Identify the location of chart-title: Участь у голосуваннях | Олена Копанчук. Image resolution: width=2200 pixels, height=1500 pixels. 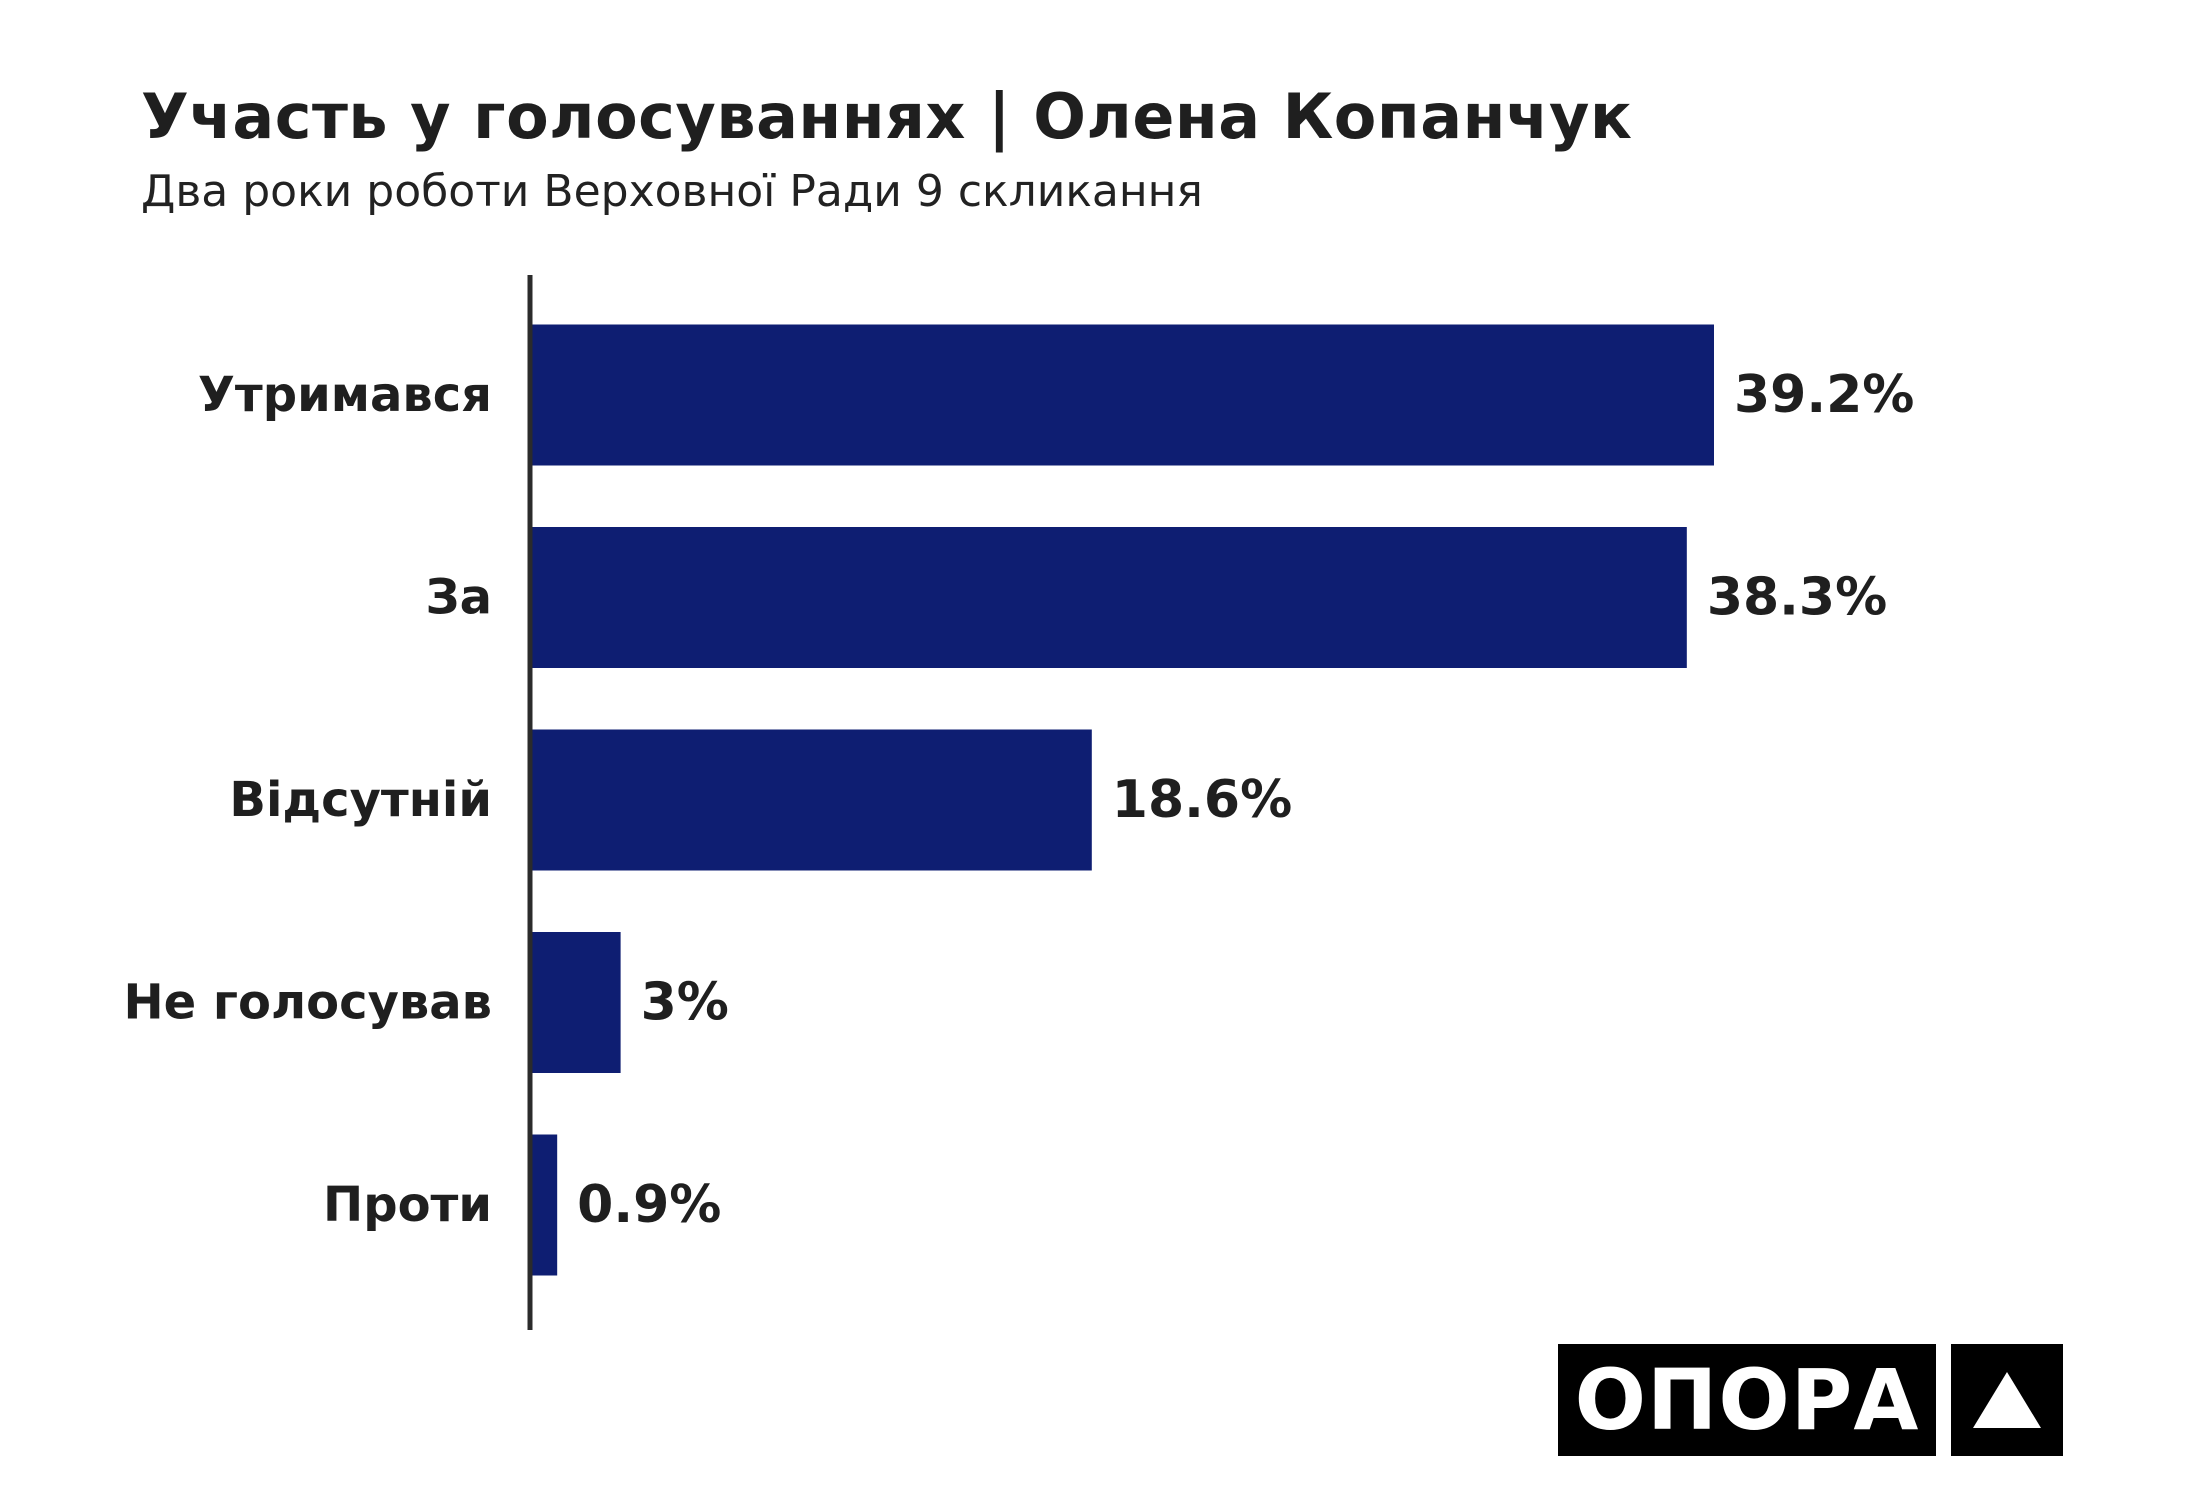
(887, 116).